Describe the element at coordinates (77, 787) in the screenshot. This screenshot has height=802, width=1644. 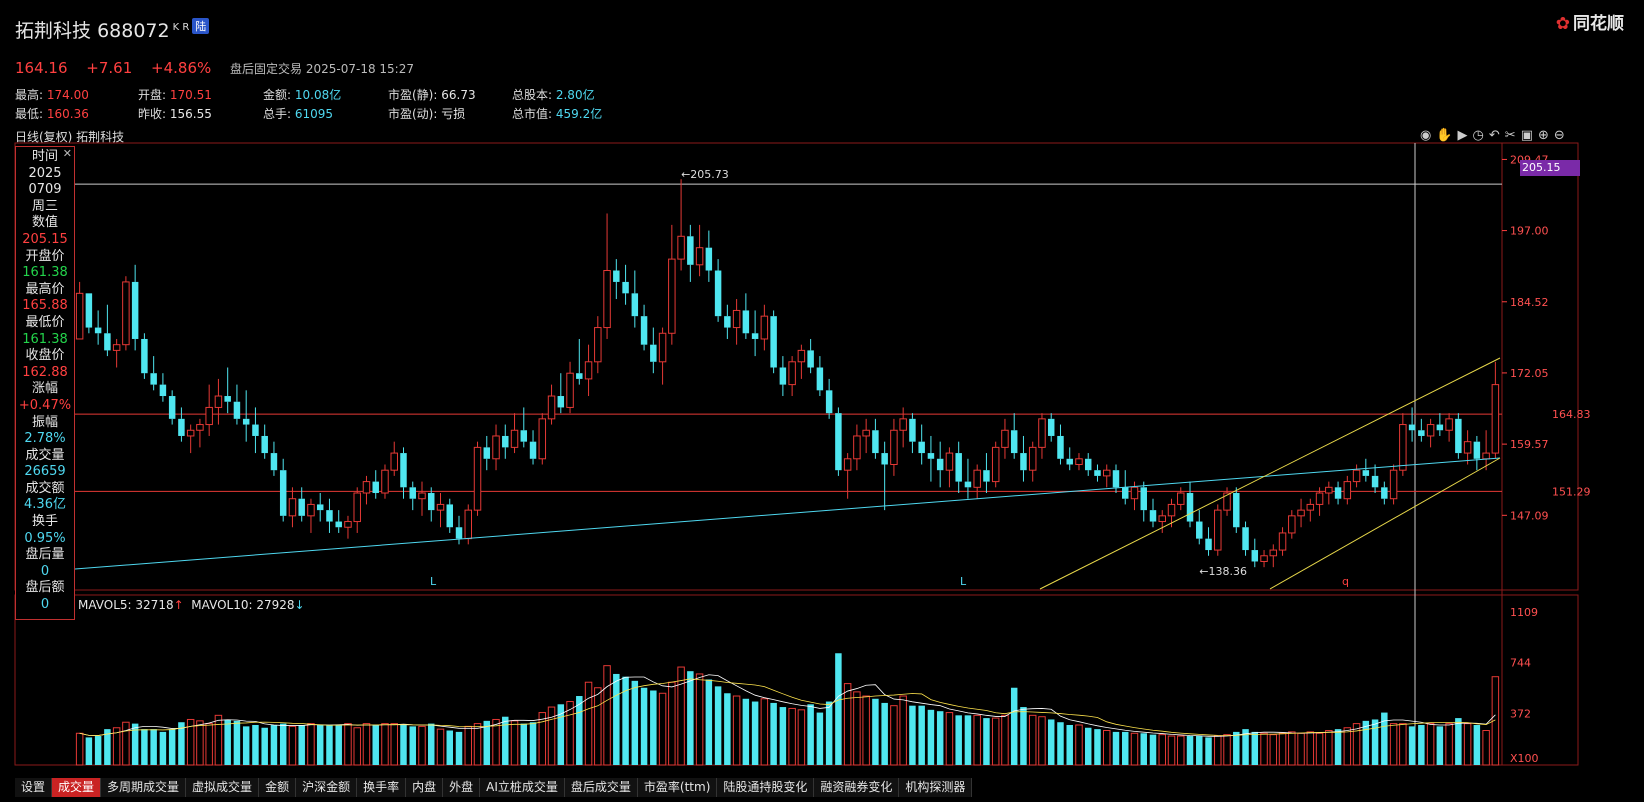
I see `tab-item: 成交量` at that location.